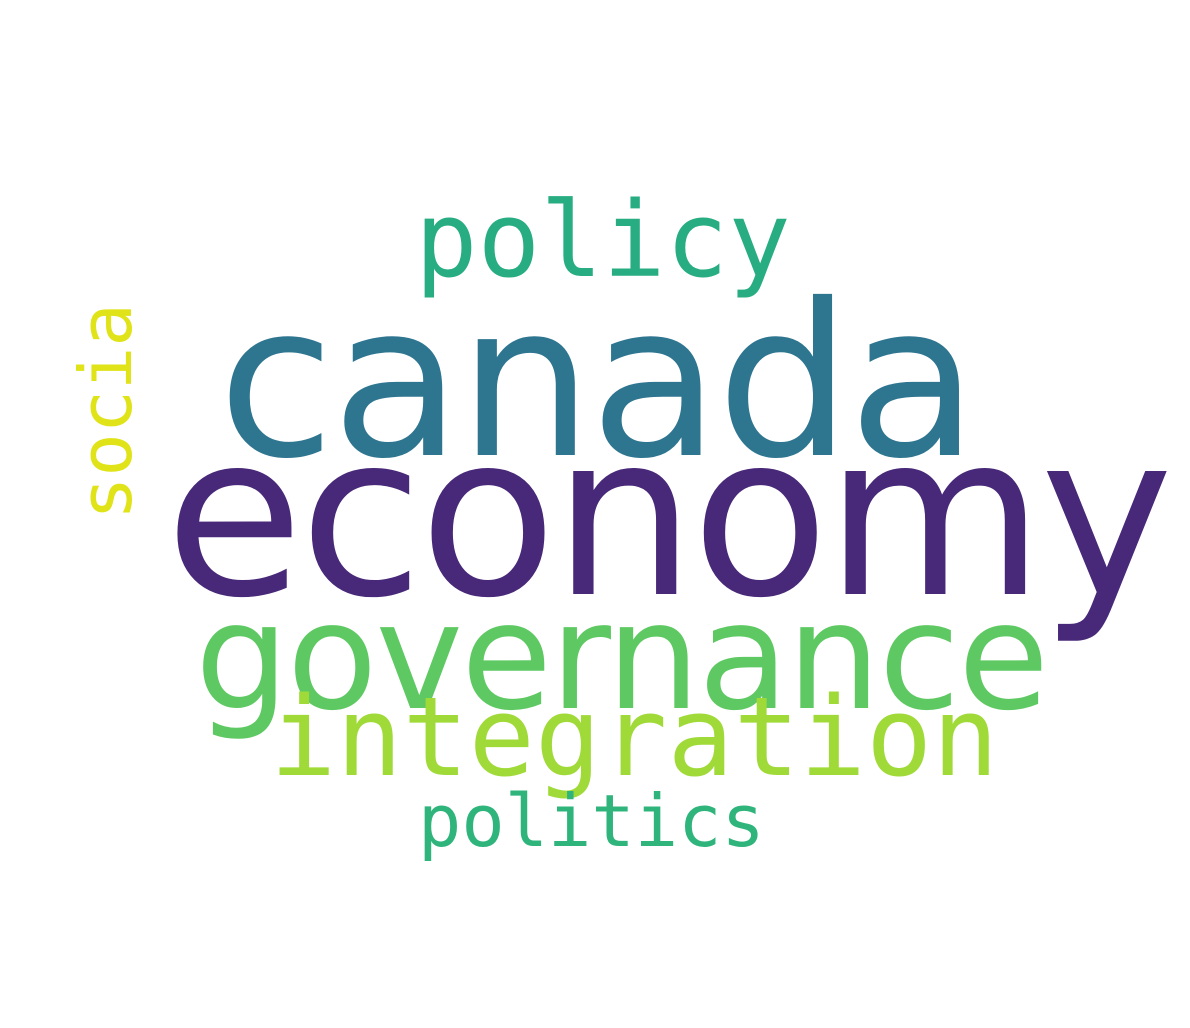  I want to click on word-socia: socia, so click(106, 411).